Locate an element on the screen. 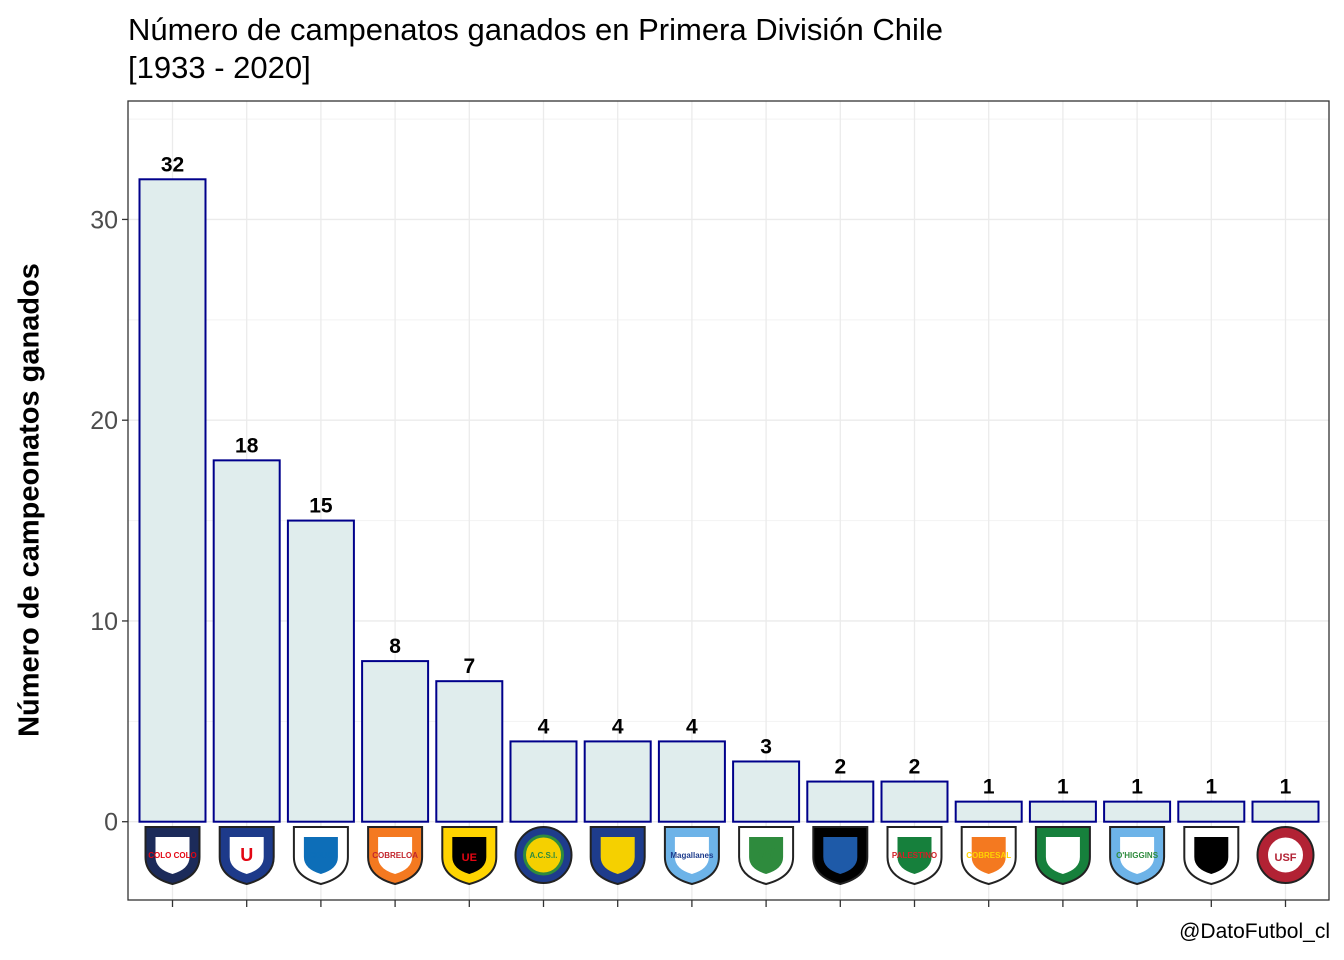 The height and width of the screenshot is (960, 1344). colo-colo-logo-icon: COLO COLO is located at coordinates (172, 856).